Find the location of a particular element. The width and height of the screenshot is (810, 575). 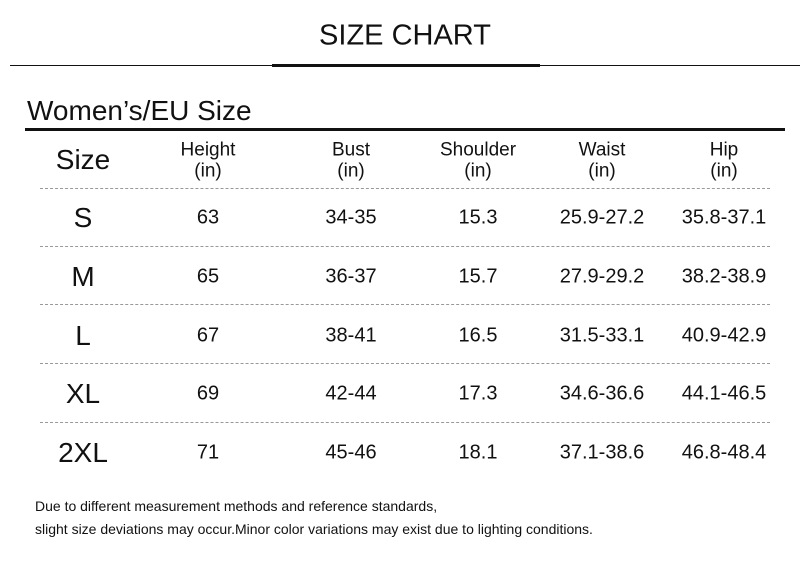

column-header: Height is located at coordinates (208, 150).